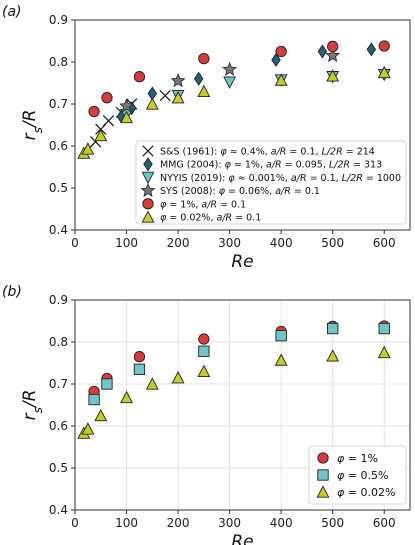 This screenshot has height=545, width=415. Describe the element at coordinates (362, 475) in the screenshot. I see `legend-label: φ = 0.5%` at that location.